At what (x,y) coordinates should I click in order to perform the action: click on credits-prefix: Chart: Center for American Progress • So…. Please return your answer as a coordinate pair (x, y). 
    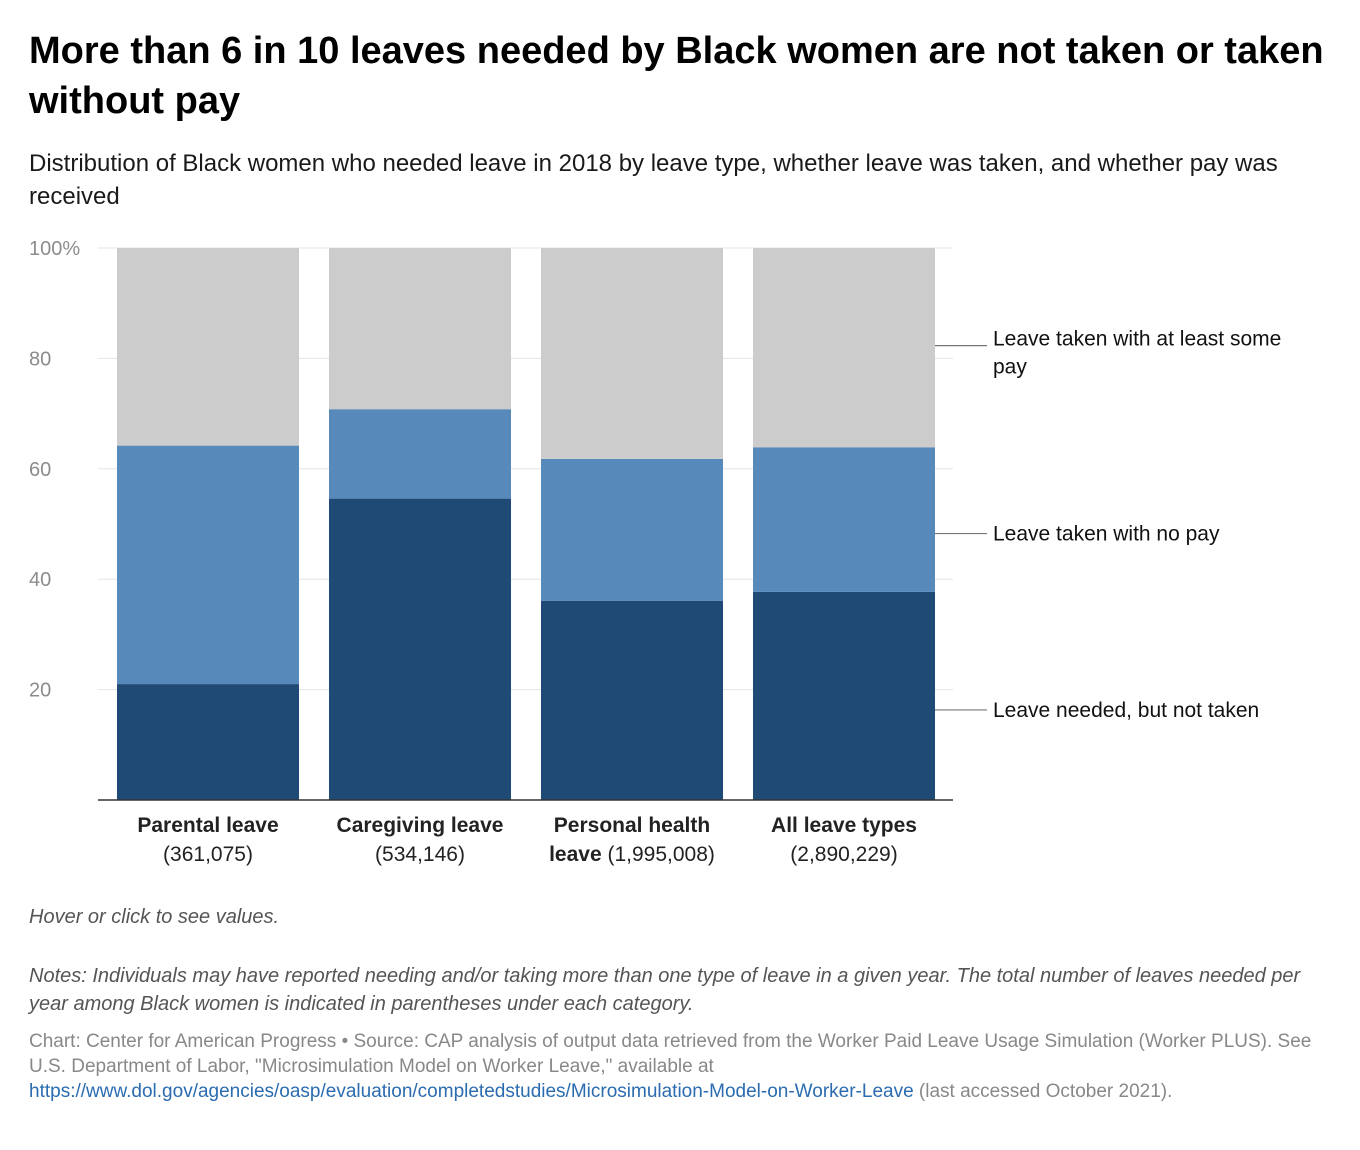
    Looking at the image, I should click on (670, 1054).